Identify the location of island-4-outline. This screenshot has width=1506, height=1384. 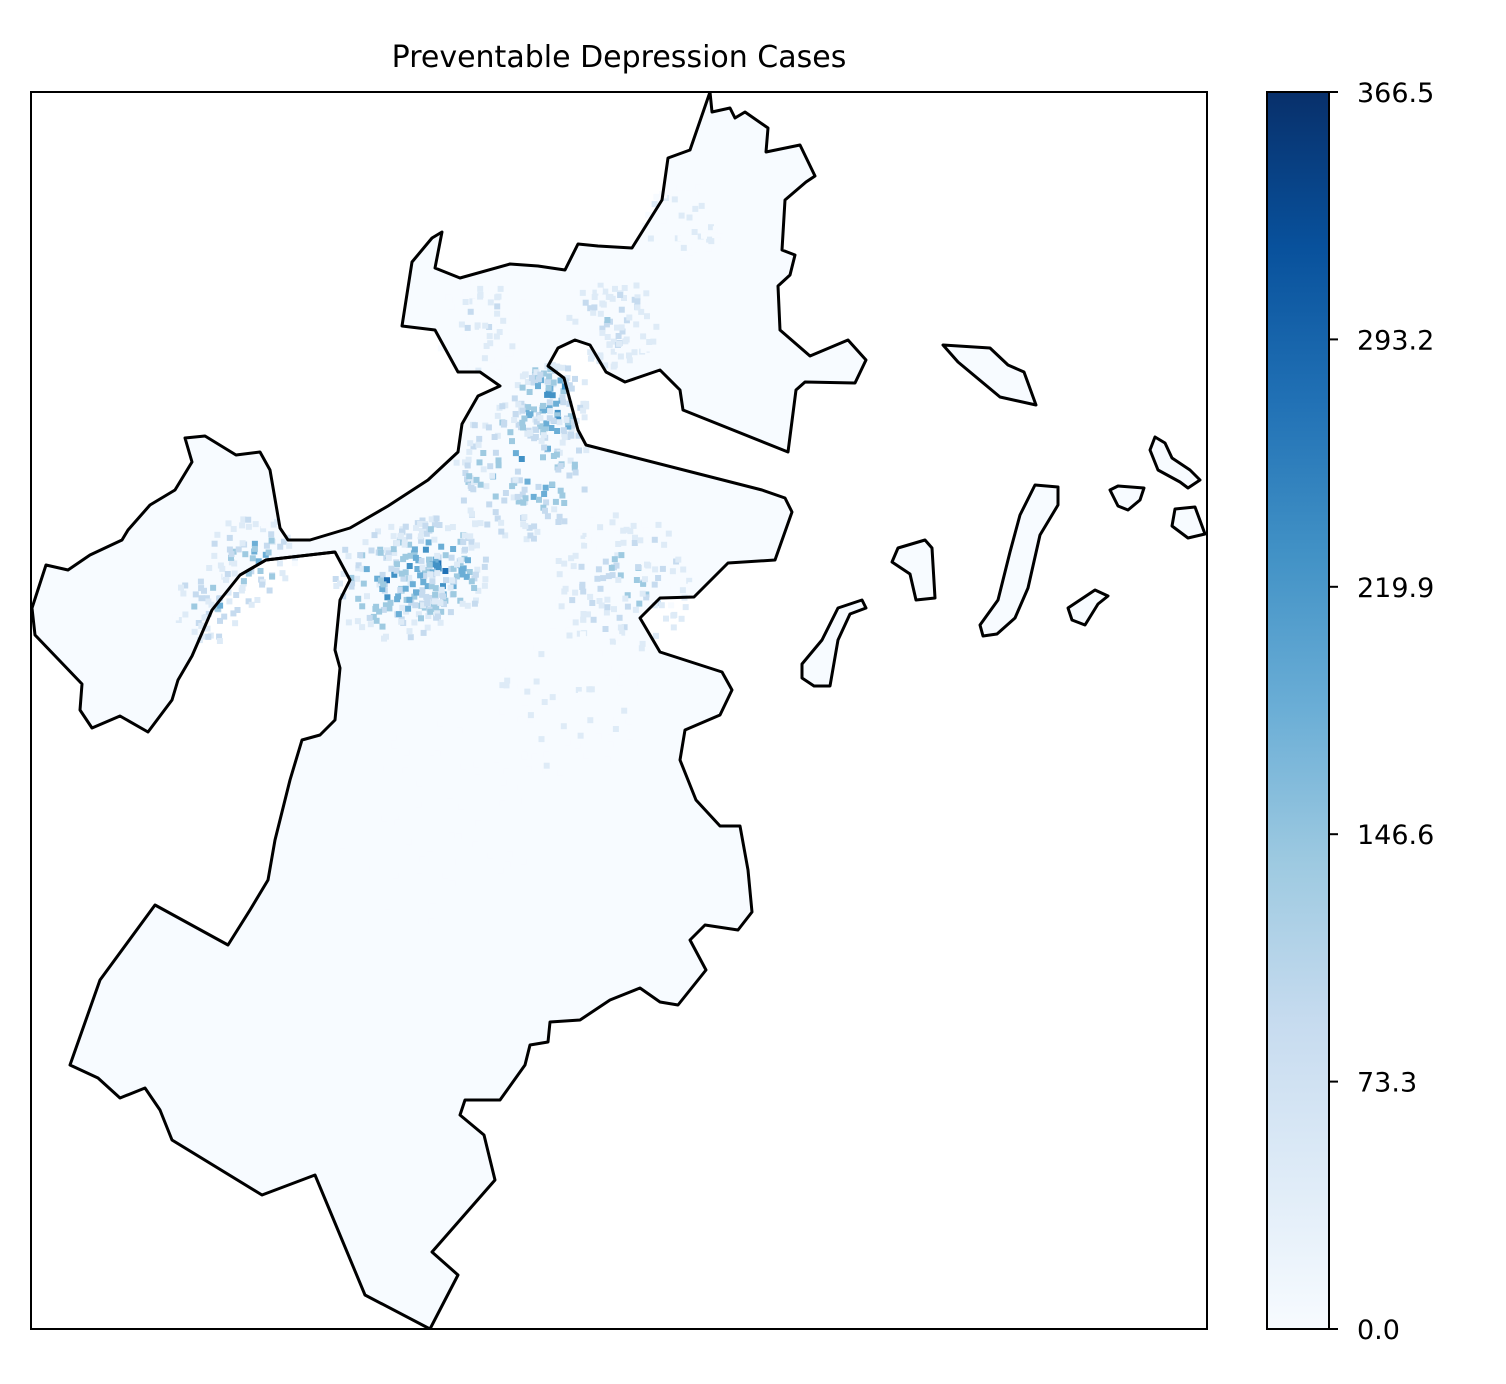
(1188, 522).